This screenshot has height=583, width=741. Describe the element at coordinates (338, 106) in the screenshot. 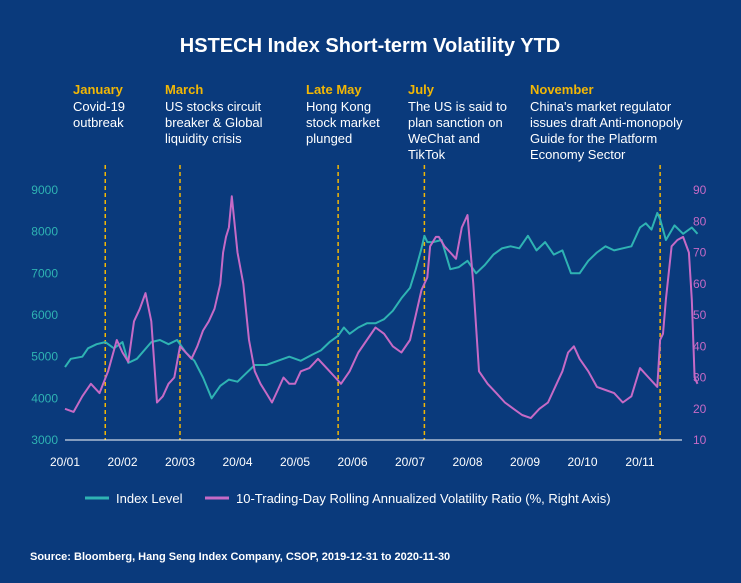

I see `annotation-text: Hong Kong` at that location.